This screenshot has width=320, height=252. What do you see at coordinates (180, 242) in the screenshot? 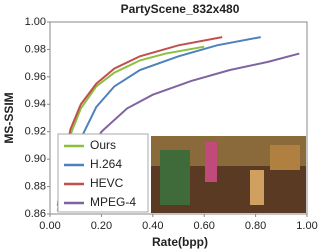
I see `x-axis-label: Rate(bpp)` at bounding box center [180, 242].